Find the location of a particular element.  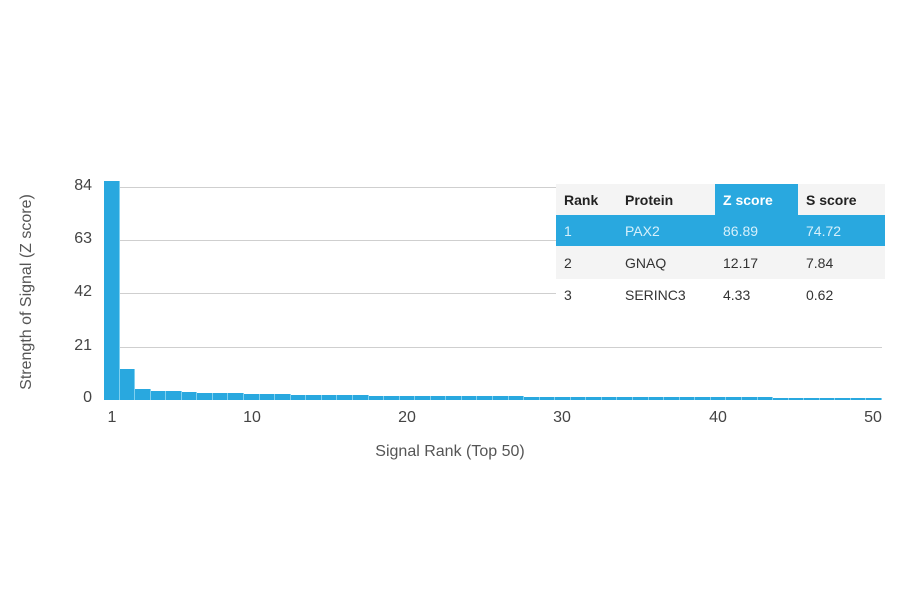

cell-protein: GNAQ is located at coordinates (646, 262).